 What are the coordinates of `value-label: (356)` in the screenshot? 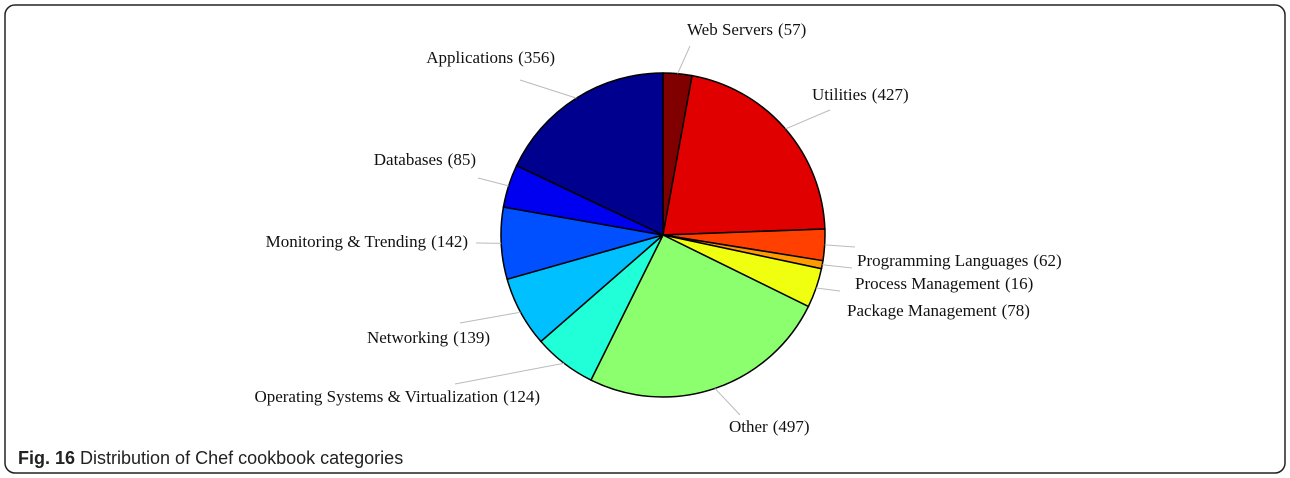 It's located at (536, 57).